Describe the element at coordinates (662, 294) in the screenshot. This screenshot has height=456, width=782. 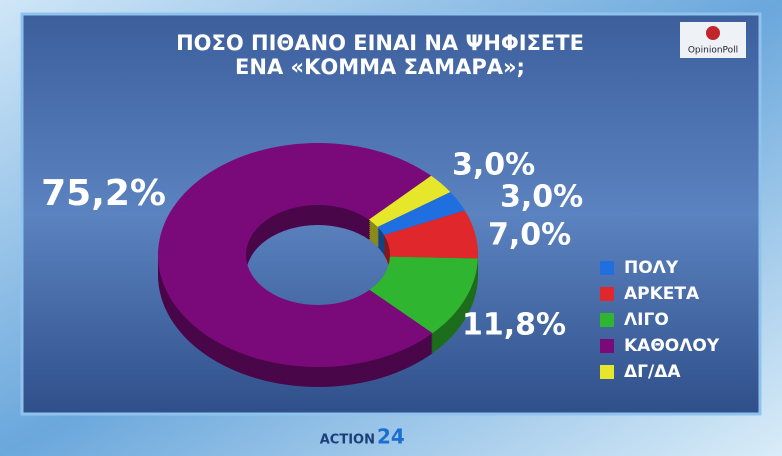
I see `legend-label: ΑΡΚΕΤΑ` at that location.